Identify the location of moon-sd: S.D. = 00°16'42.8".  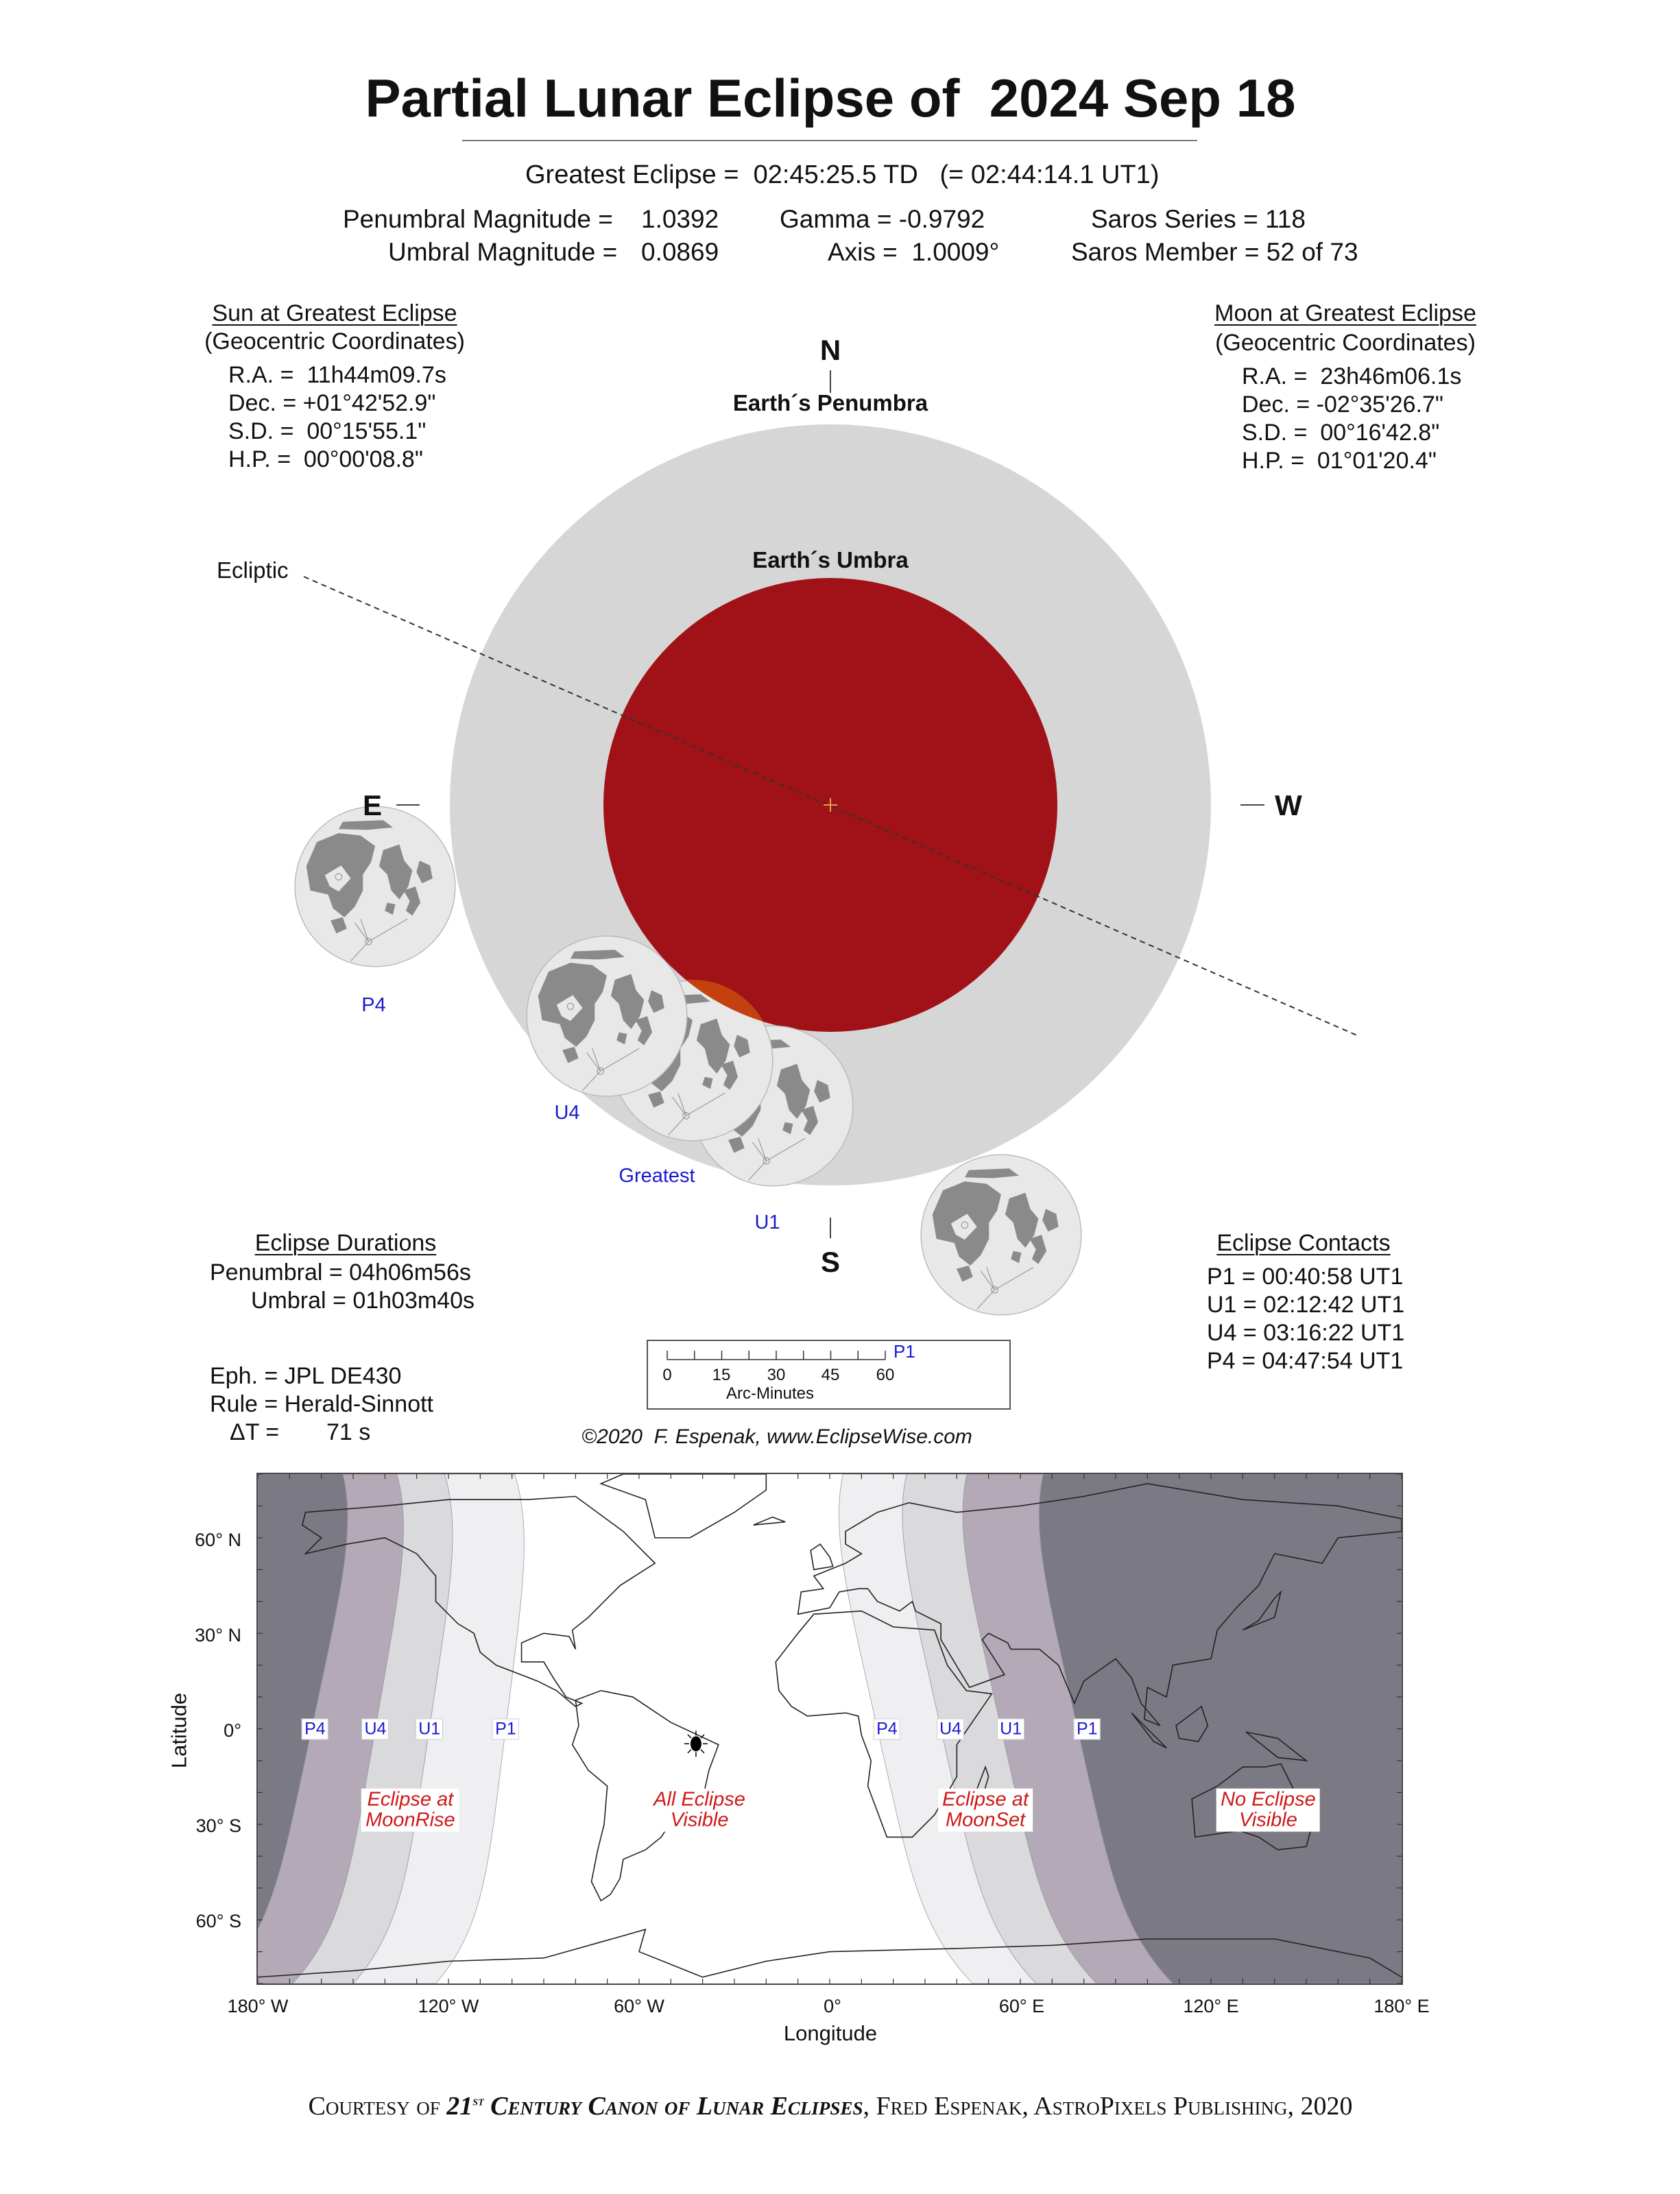
(1341, 433).